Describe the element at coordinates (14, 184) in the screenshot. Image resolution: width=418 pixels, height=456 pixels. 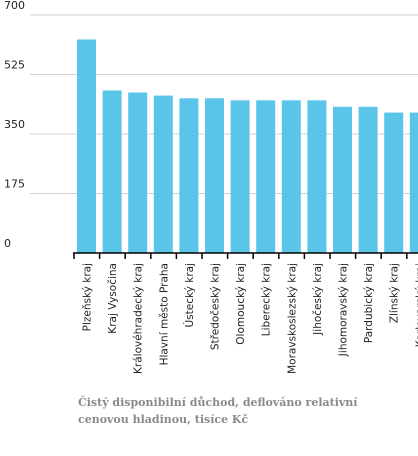
I see `y-tick-label: 175` at that location.